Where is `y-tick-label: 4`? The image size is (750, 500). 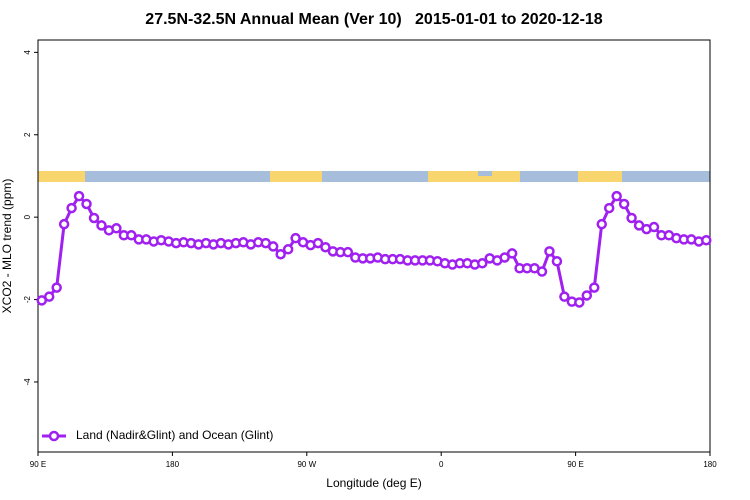 y-tick-label: 4 is located at coordinates (27, 52).